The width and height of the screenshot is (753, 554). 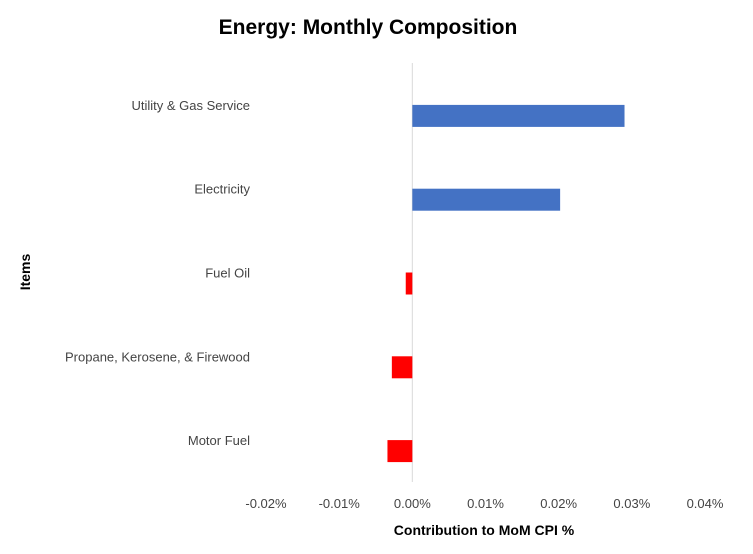 I want to click on chart-title: Energy: Monthly Composition, so click(x=368, y=27).